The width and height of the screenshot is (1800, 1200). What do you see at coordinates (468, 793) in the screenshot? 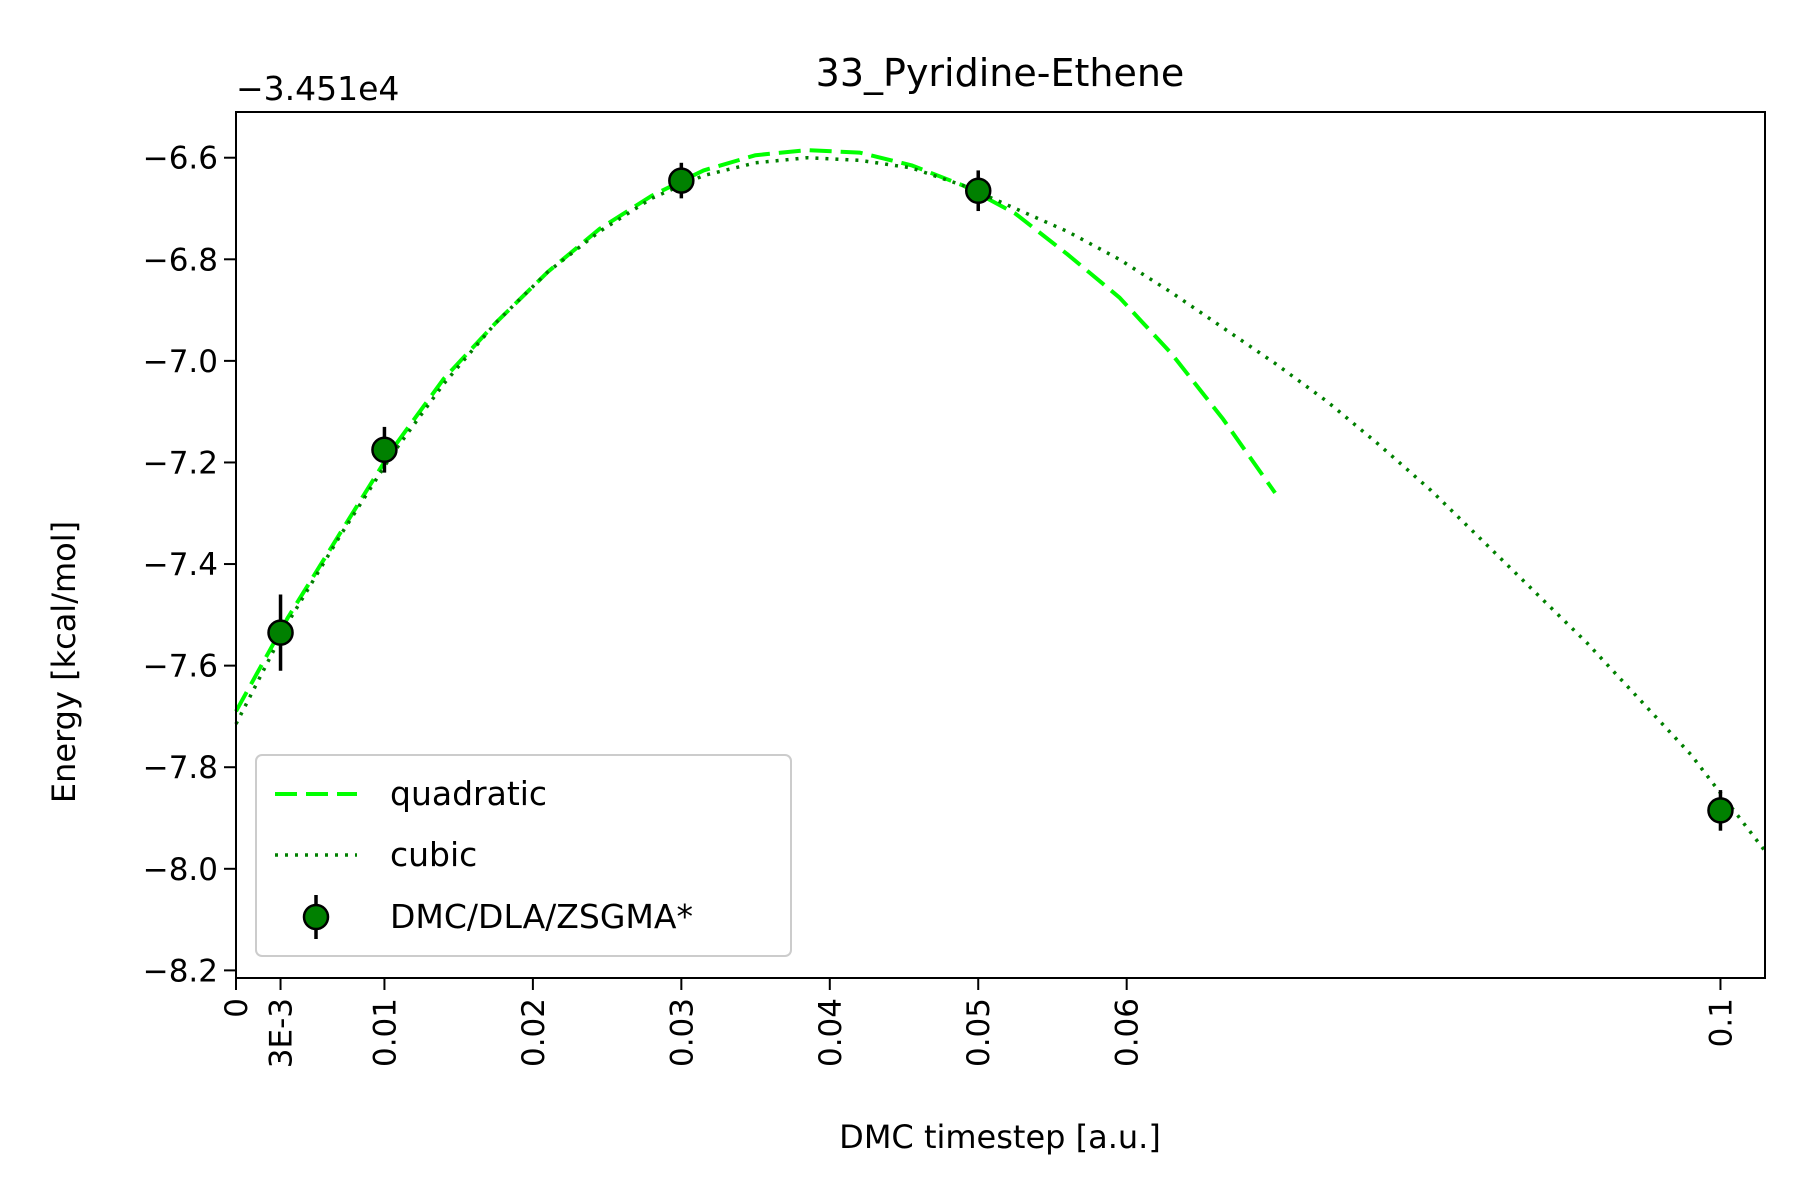
I see `legend-label: quadratic` at bounding box center [468, 793].